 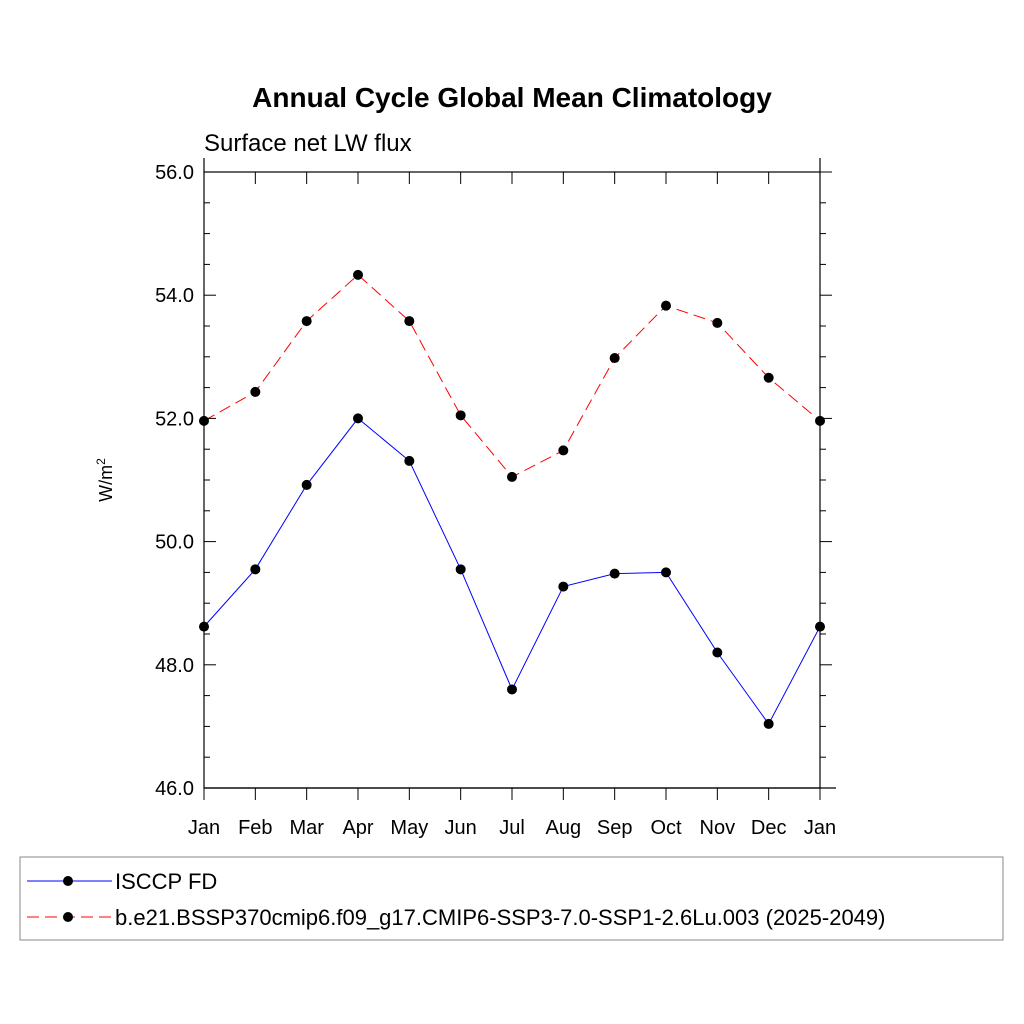 I want to click on legend-label-isccp: ISCCP FD, so click(x=166, y=881).